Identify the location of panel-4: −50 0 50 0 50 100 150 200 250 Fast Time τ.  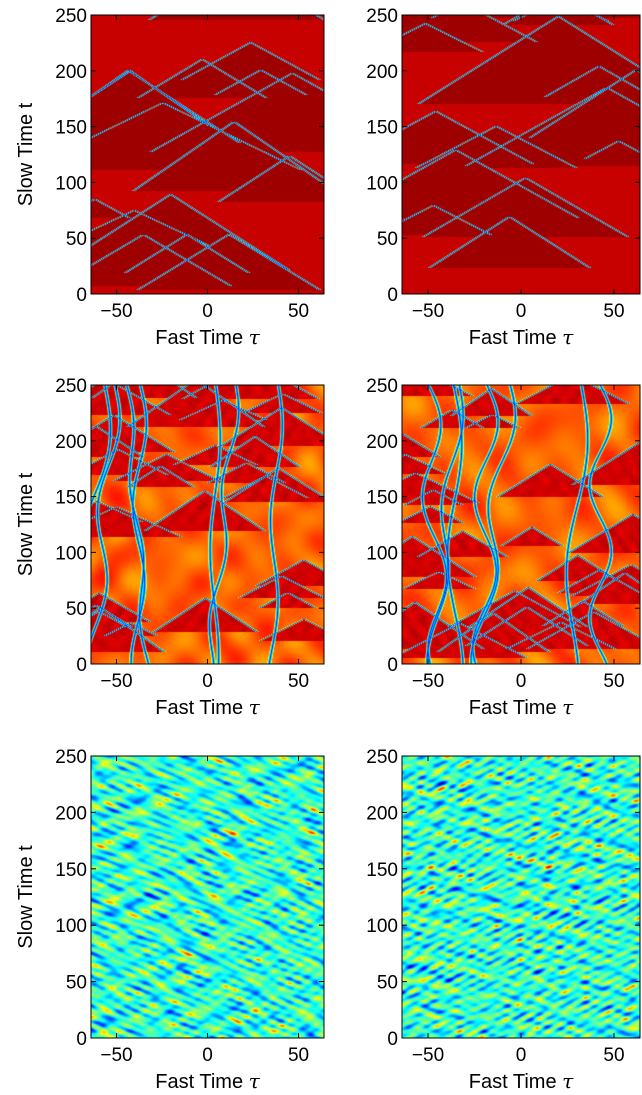
(503, 547).